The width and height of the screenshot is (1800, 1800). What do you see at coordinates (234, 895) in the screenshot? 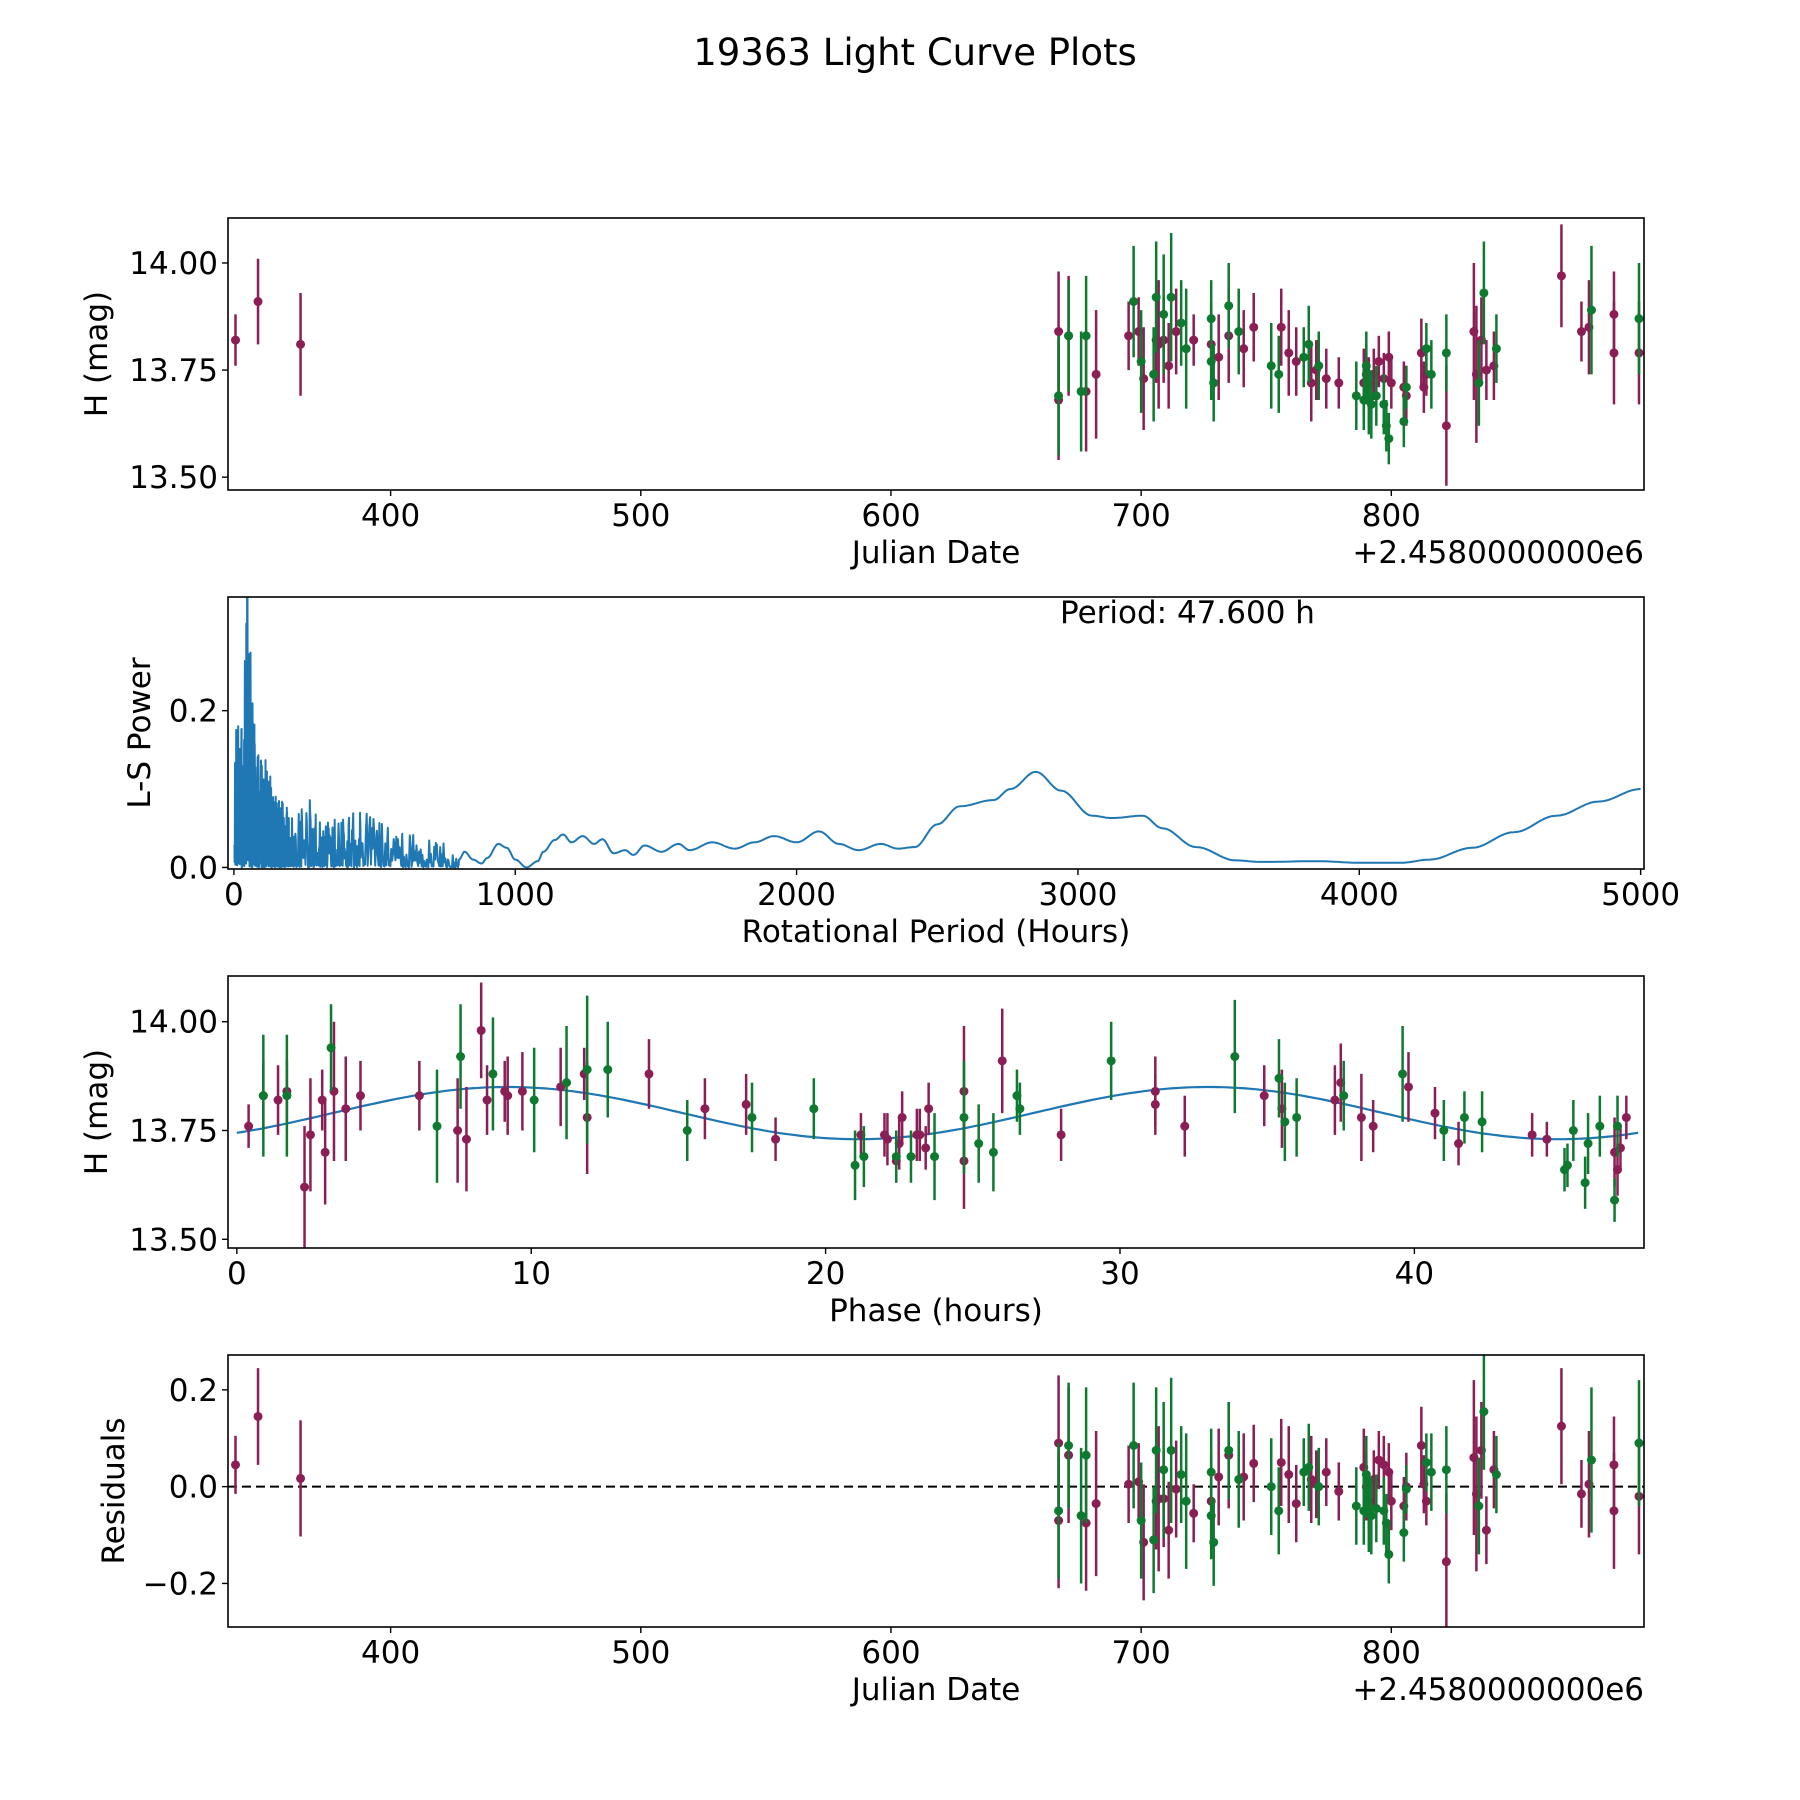
I see `x-tick-label: 0` at bounding box center [234, 895].